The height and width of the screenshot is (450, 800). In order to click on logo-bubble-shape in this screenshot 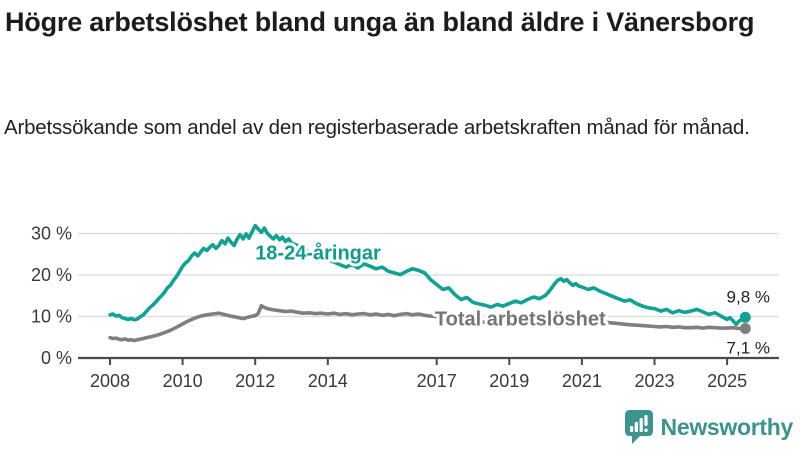, I will do `click(638, 427)`.